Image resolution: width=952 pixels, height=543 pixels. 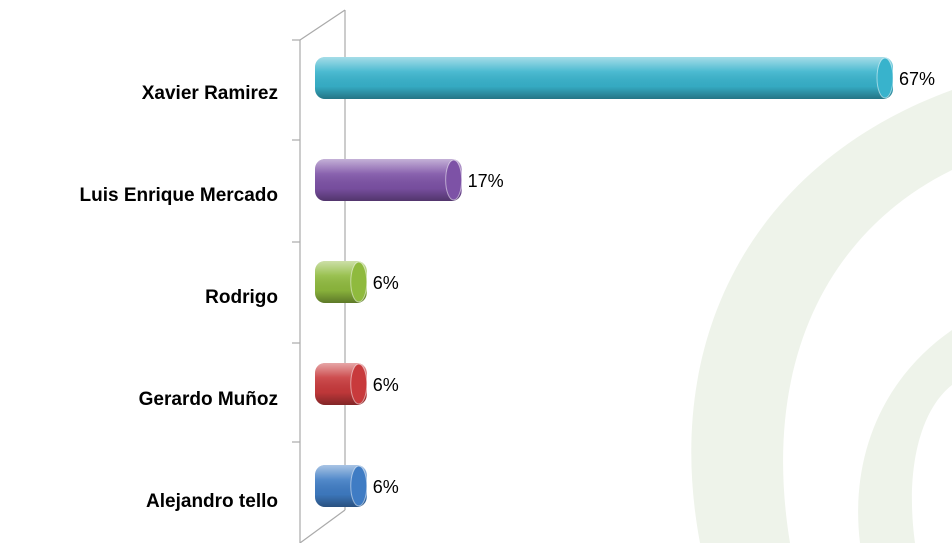 I want to click on value-label: 17%, so click(x=486, y=181).